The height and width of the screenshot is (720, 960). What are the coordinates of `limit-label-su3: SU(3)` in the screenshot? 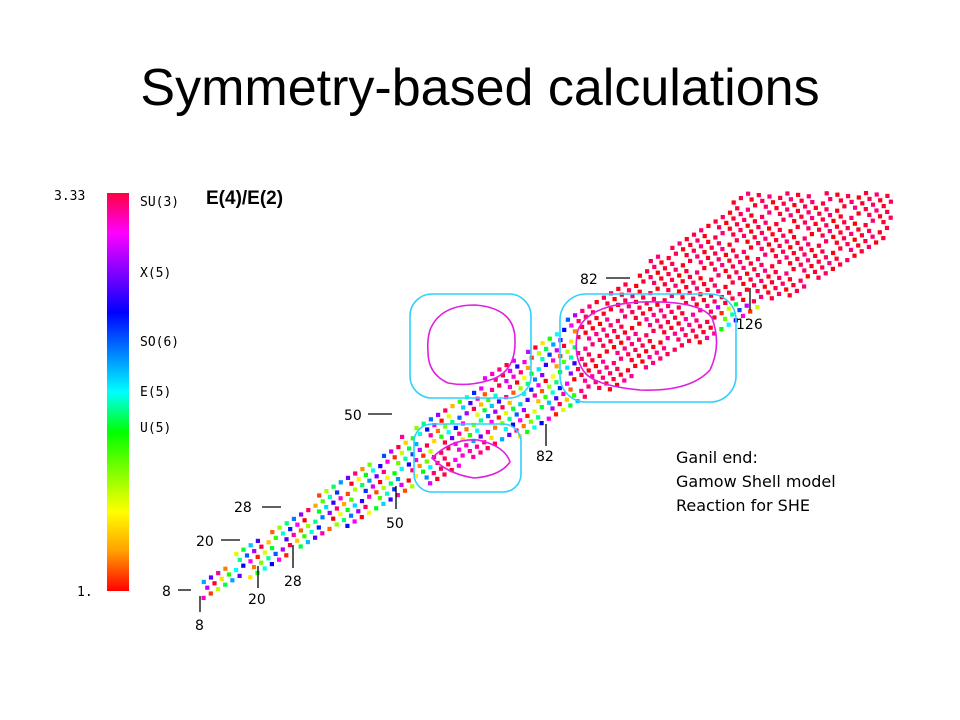 It's located at (159, 202).